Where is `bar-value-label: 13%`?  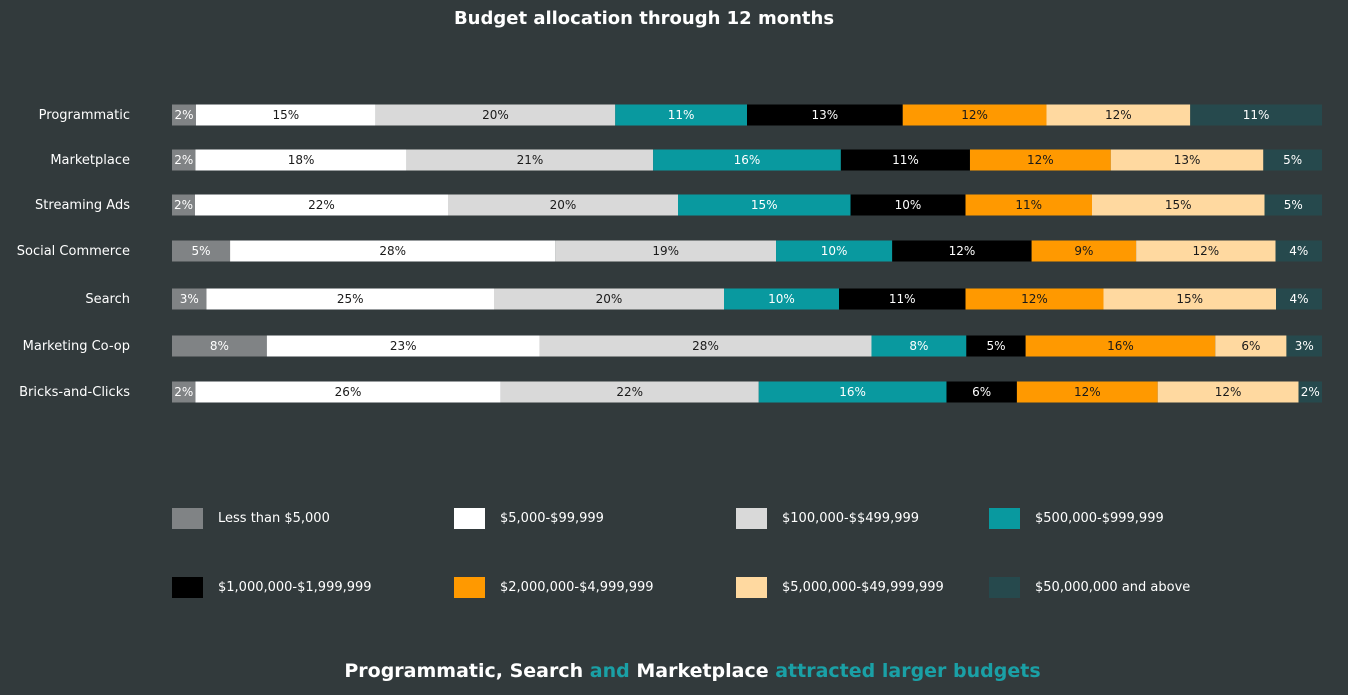 bar-value-label: 13% is located at coordinates (1187, 160).